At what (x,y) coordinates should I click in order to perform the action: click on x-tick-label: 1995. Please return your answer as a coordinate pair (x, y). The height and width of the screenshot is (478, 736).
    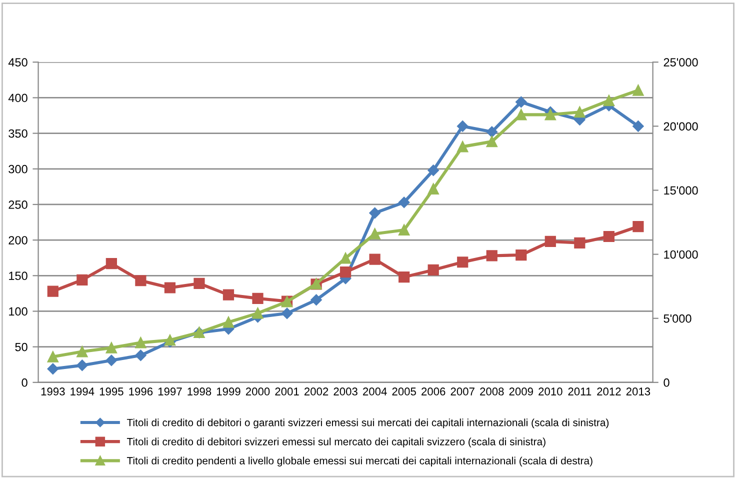
    Looking at the image, I should click on (112, 392).